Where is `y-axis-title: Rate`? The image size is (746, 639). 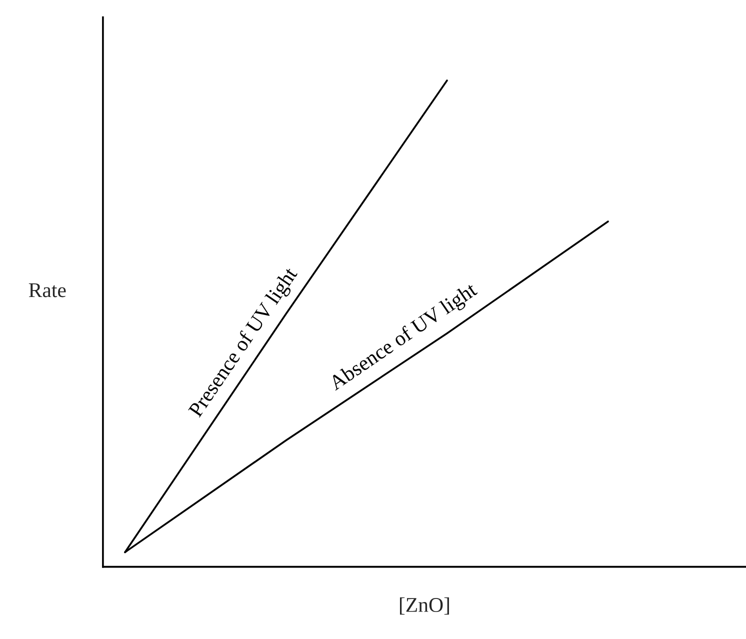
y-axis-title: Rate is located at coordinates (47, 290).